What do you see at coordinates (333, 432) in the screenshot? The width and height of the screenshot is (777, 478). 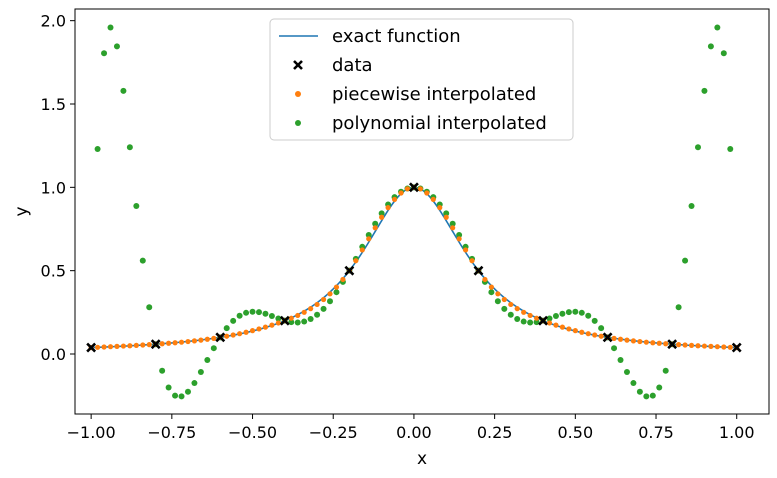 I see `x-tick-label: −0.25` at bounding box center [333, 432].